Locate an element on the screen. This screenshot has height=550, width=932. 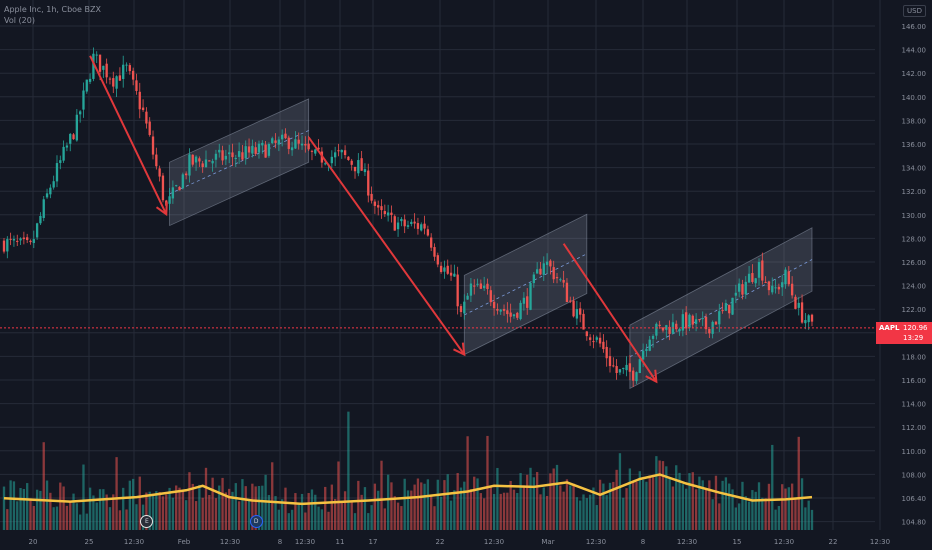
dividend-event-icon: D is located at coordinates (256, 521).